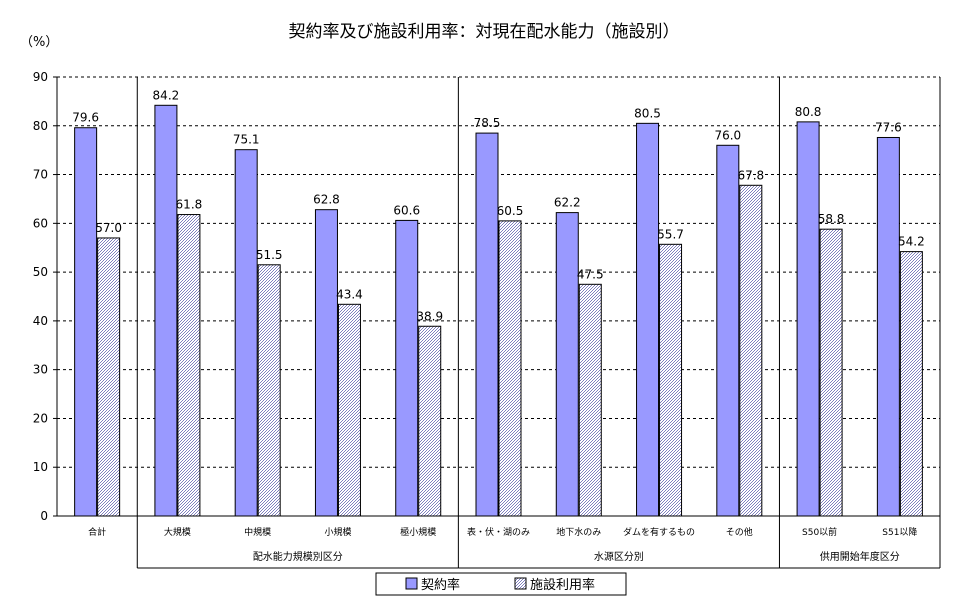  I want to click on y-axis-unit: （%）, so click(39, 42).